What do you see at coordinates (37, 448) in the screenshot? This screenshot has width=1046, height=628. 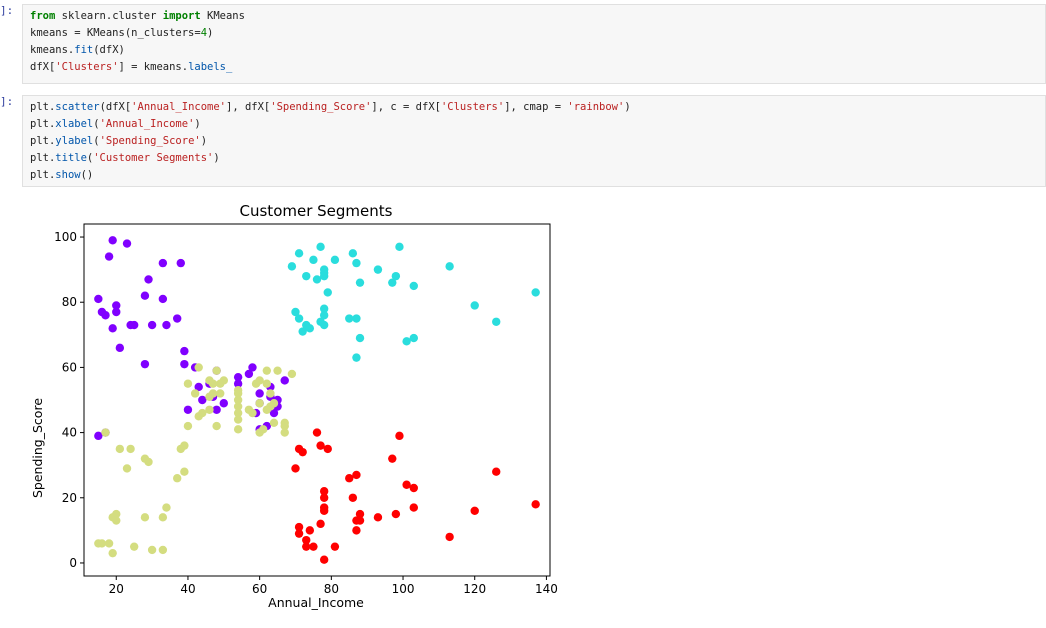 I see `y-axis-label: Spending_Score` at bounding box center [37, 448].